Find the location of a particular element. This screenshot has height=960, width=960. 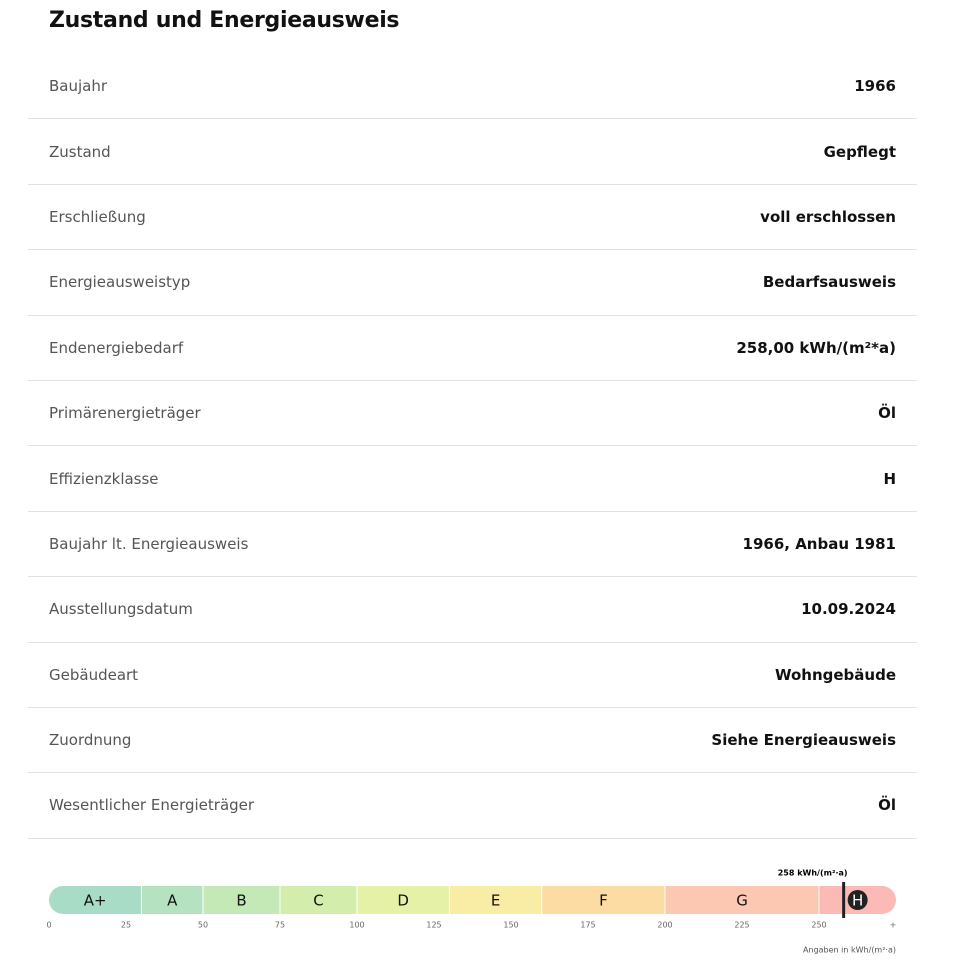

marker-label: 258 kWh/(m²·a) is located at coordinates (813, 873).